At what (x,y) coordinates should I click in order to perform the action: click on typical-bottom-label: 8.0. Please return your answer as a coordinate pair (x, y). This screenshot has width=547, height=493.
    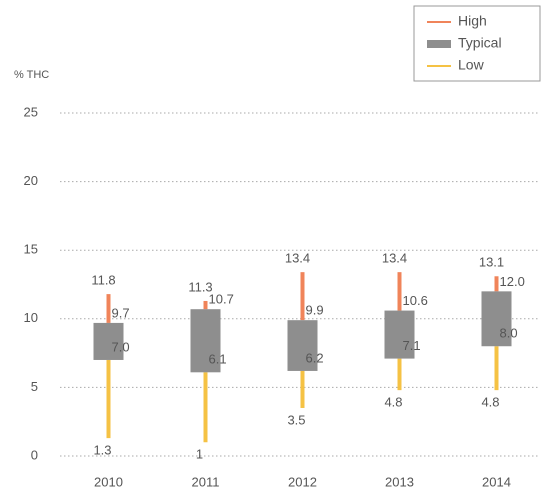
    Looking at the image, I should click on (509, 333).